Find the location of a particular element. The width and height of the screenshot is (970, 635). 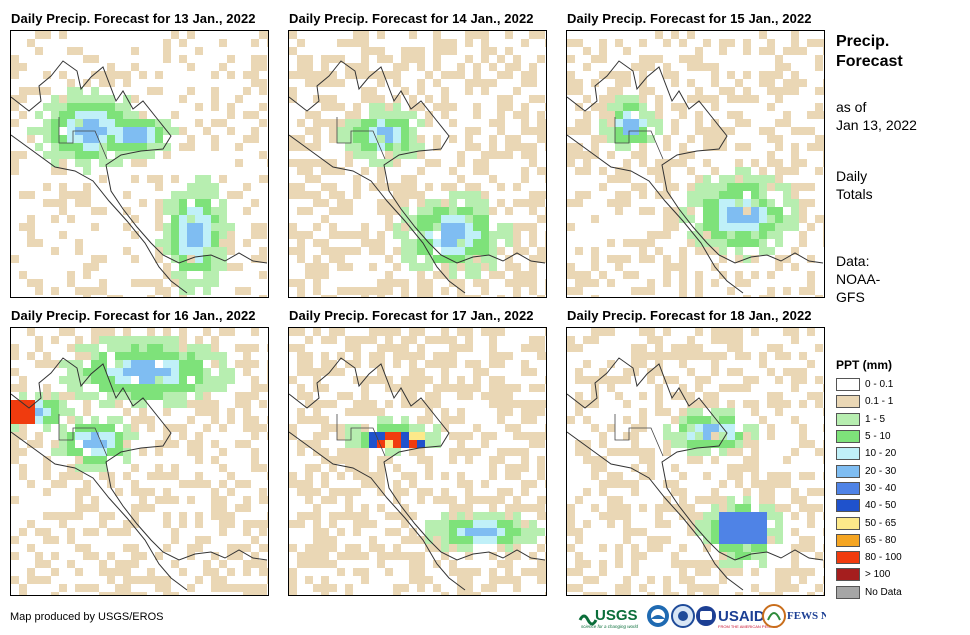

precip-map is located at coordinates (695, 164).